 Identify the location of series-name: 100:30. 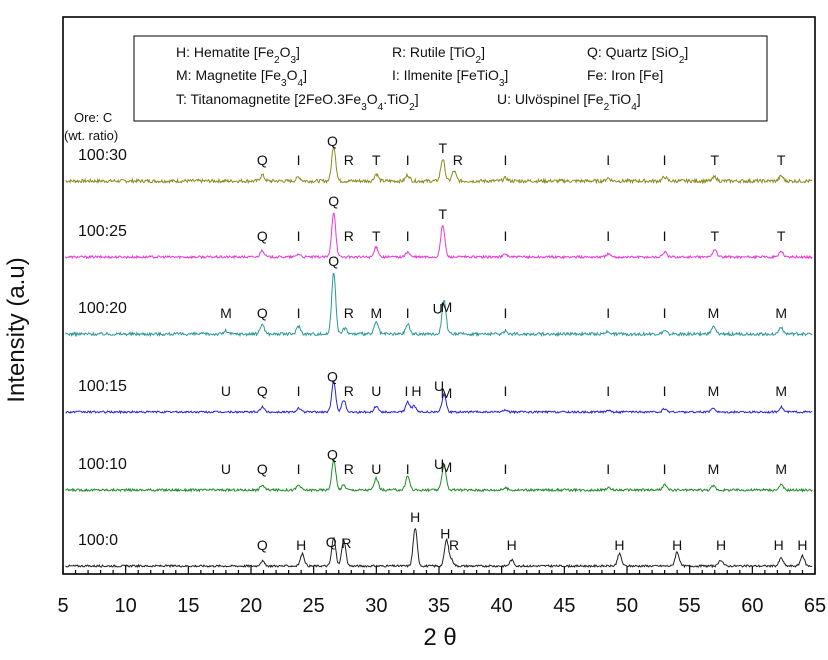
(102, 155).